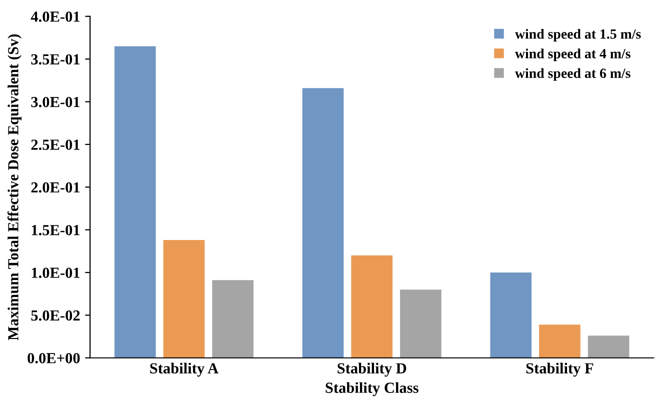 This screenshot has height=409, width=667. I want to click on y-tick-label: 5.0E-02, so click(55, 315).